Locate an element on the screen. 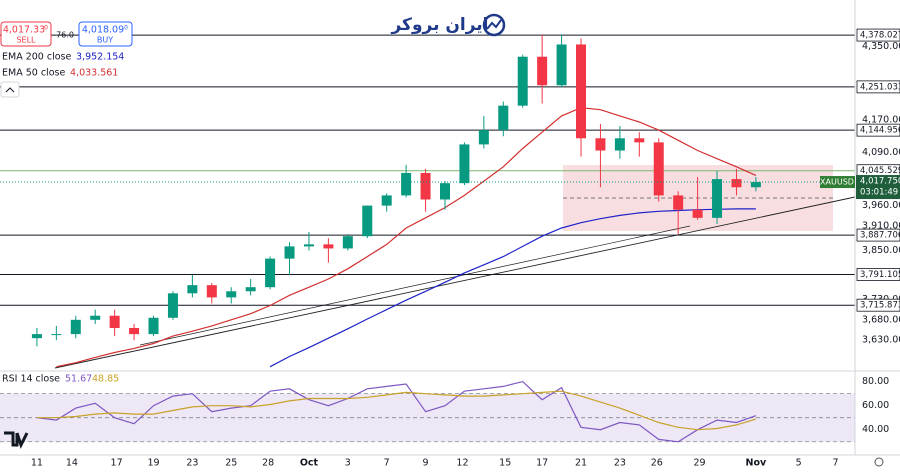  price-tag is located at coordinates (878, 187).